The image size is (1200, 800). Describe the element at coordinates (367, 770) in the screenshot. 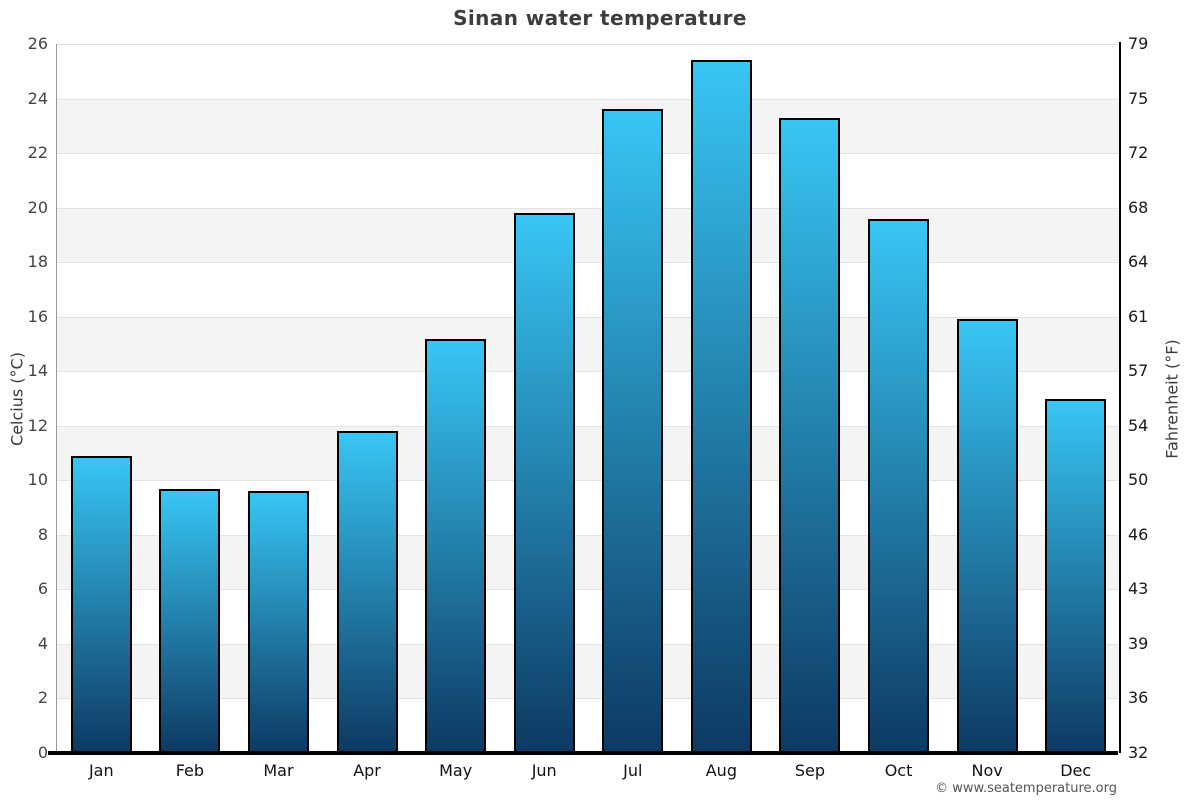

I see `x-axis-label-apr: Apr` at that location.